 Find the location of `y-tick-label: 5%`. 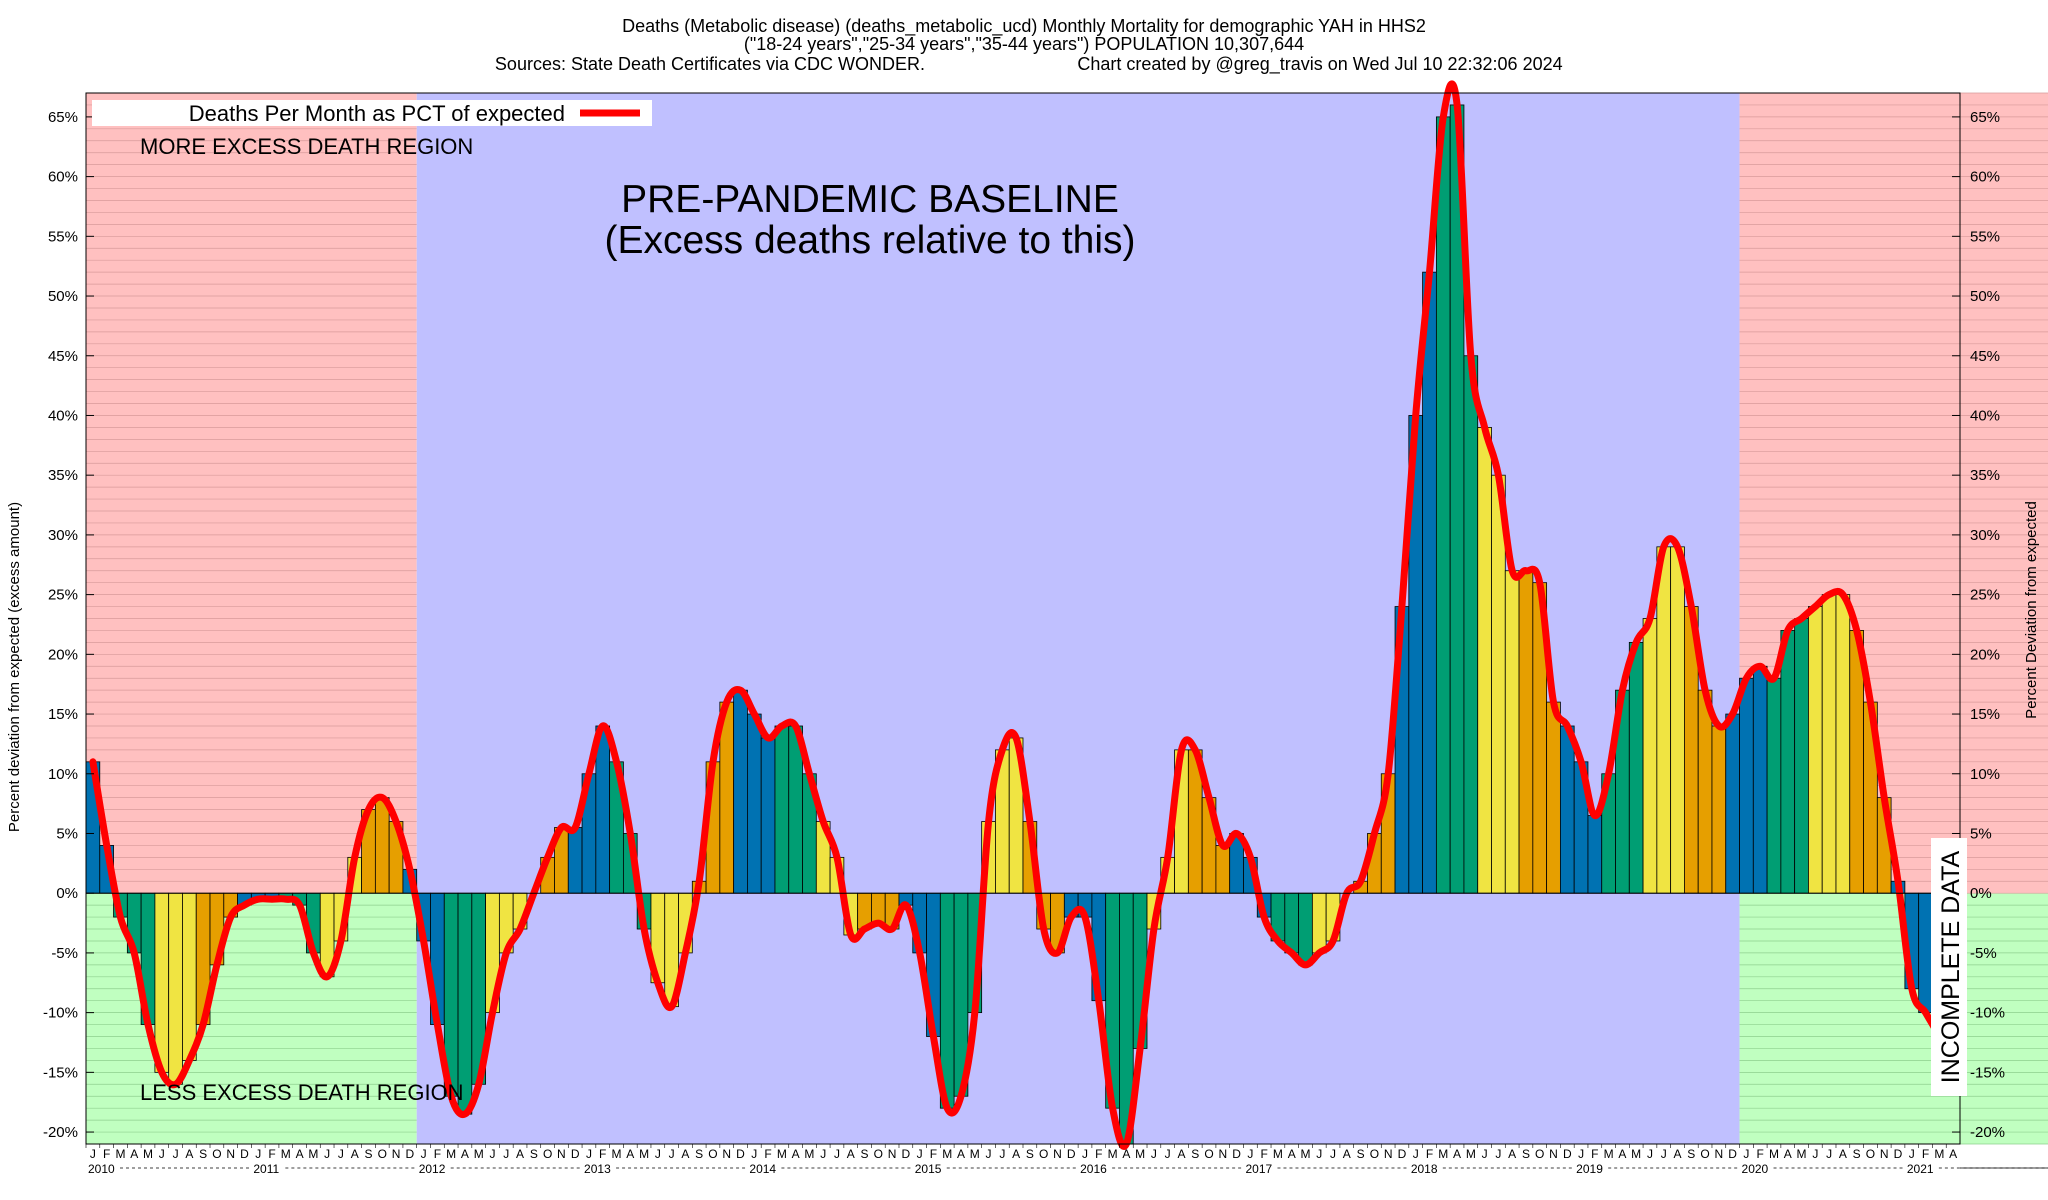

y-tick-label: 5% is located at coordinates (67, 833).